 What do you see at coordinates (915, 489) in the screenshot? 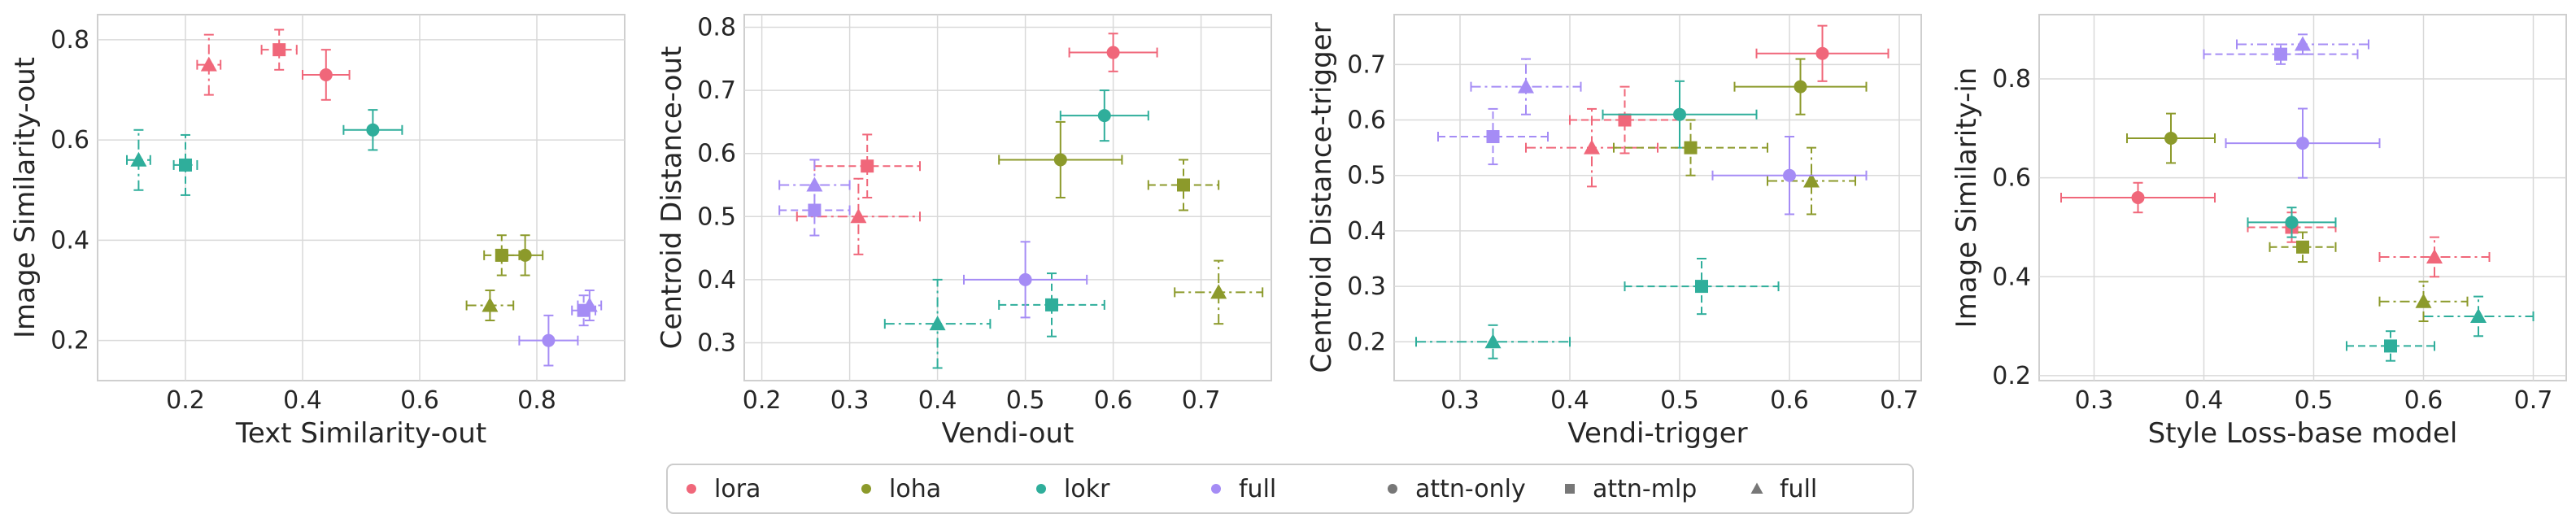
I see `legend-label: loha` at bounding box center [915, 489].